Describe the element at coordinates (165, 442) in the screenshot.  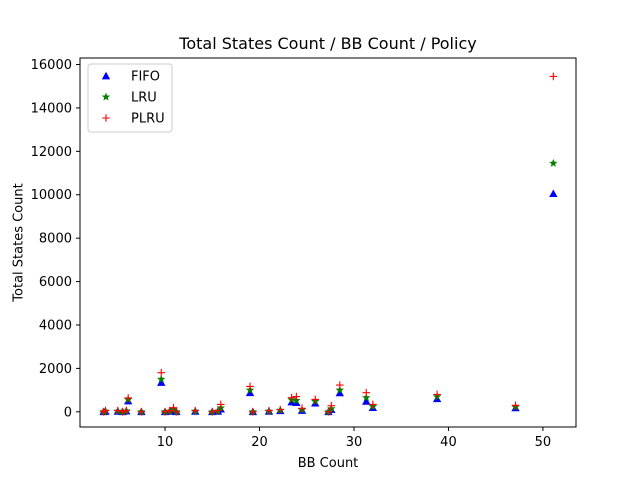
I see `x-tick-label: 10` at that location.